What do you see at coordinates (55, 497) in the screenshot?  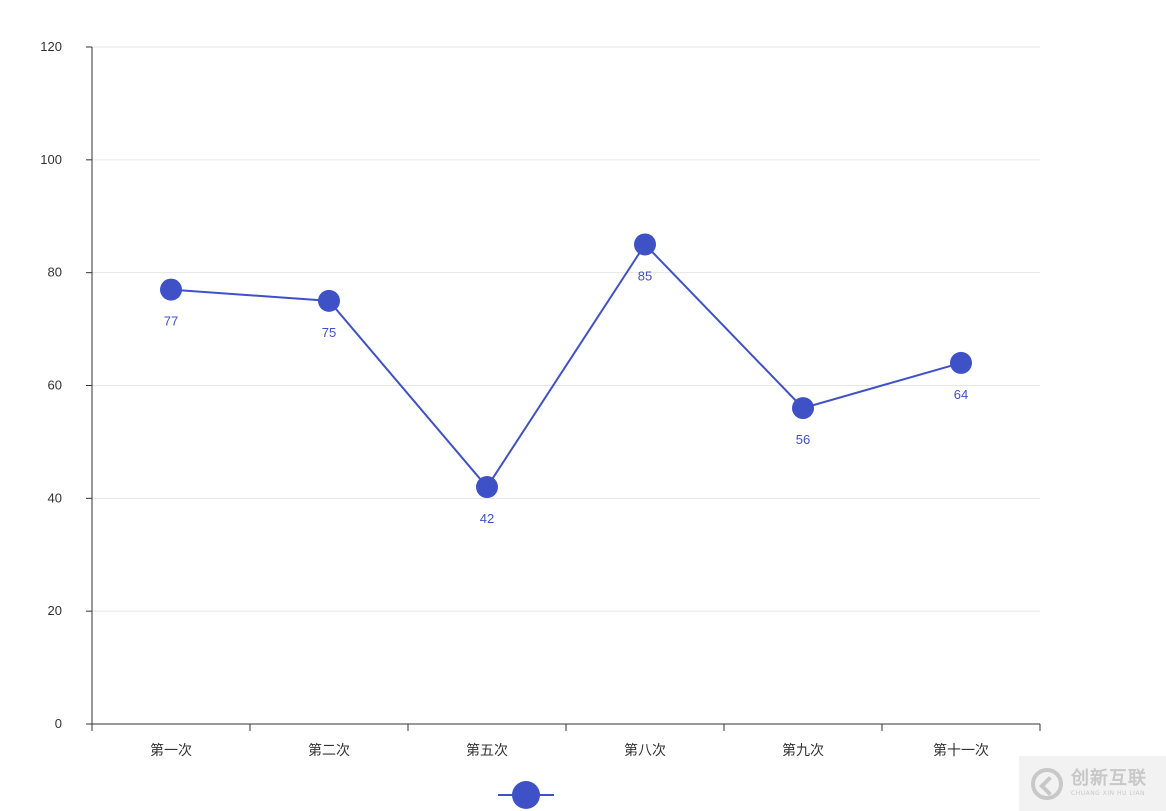 I see `y-tick-label: 40` at bounding box center [55, 497].